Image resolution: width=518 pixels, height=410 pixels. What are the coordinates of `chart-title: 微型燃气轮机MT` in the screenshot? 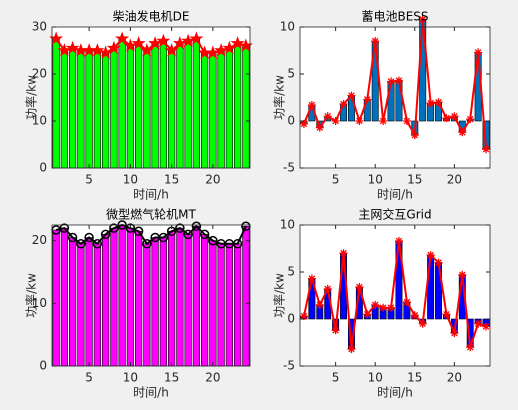 It's located at (151, 214).